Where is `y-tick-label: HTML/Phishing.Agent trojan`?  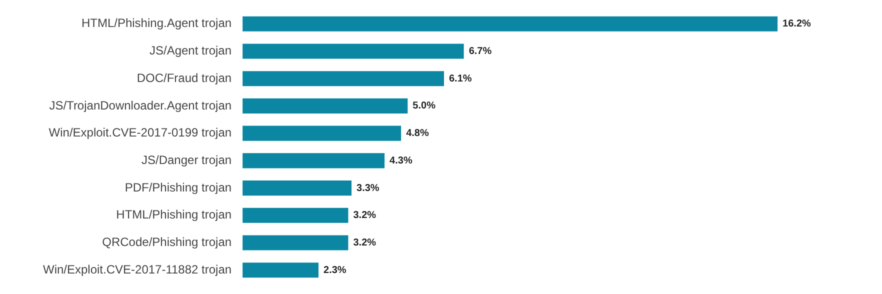 y-tick-label: HTML/Phishing.Agent trojan is located at coordinates (156, 23).